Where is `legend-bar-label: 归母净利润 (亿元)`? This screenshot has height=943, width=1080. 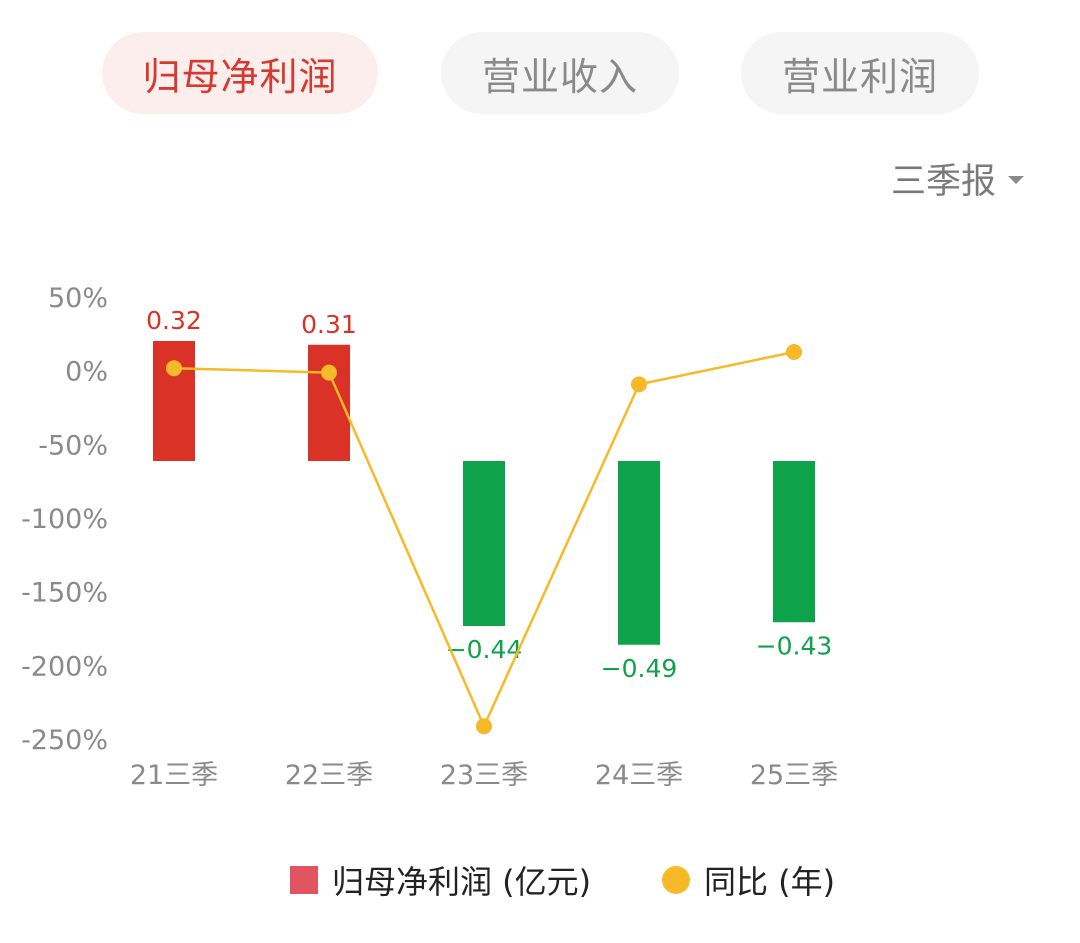 legend-bar-label: 归母净利润 (亿元) is located at coordinates (462, 882).